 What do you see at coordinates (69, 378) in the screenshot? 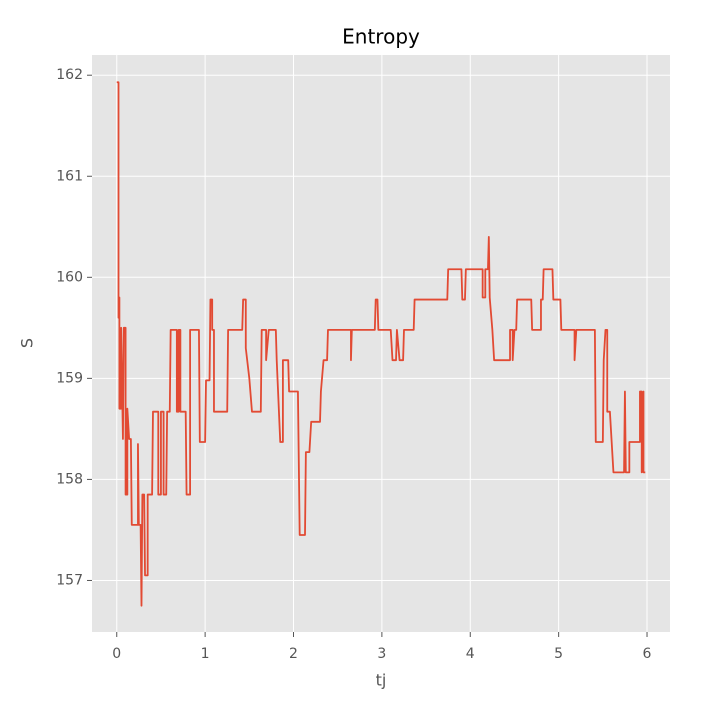
I see `y-tick-label: 159` at bounding box center [69, 378].